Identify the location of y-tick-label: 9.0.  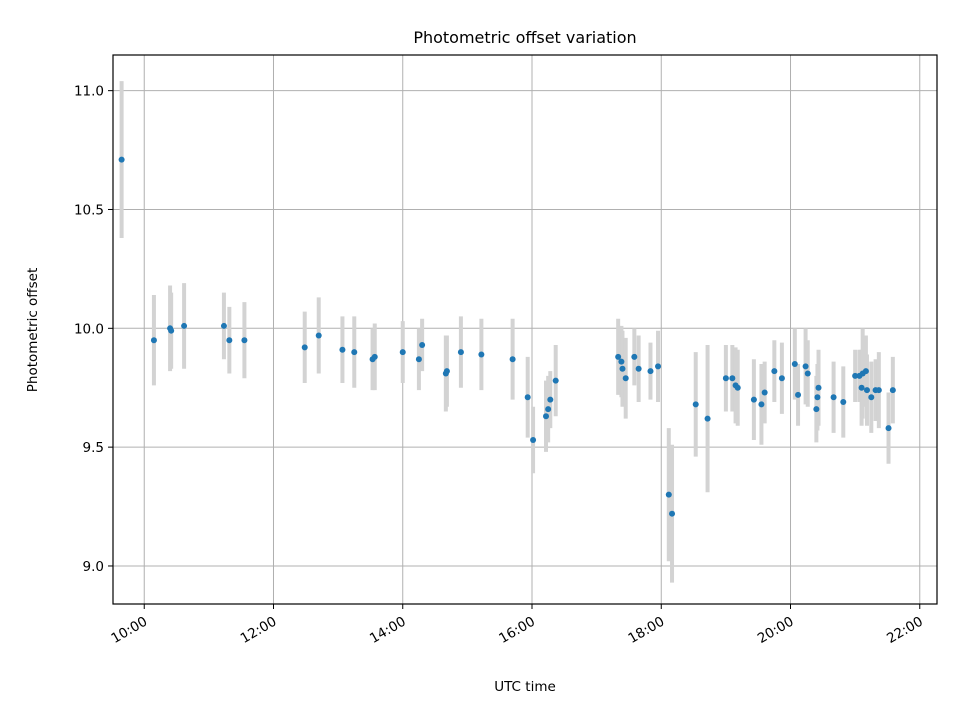
(93, 567).